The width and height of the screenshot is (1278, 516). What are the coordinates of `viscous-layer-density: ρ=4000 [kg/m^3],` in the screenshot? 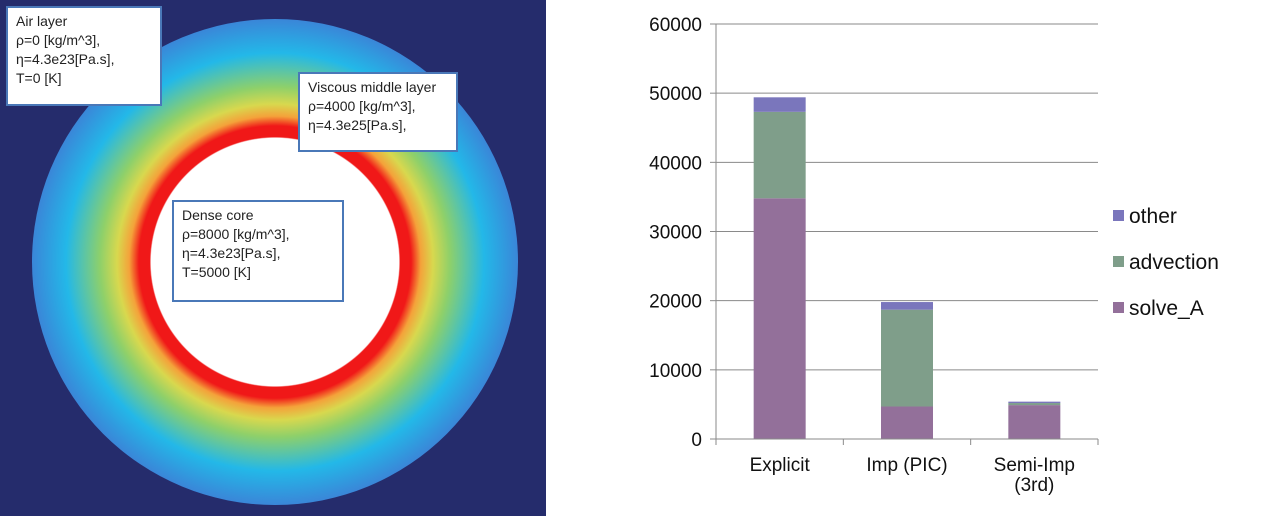 It's located at (362, 106).